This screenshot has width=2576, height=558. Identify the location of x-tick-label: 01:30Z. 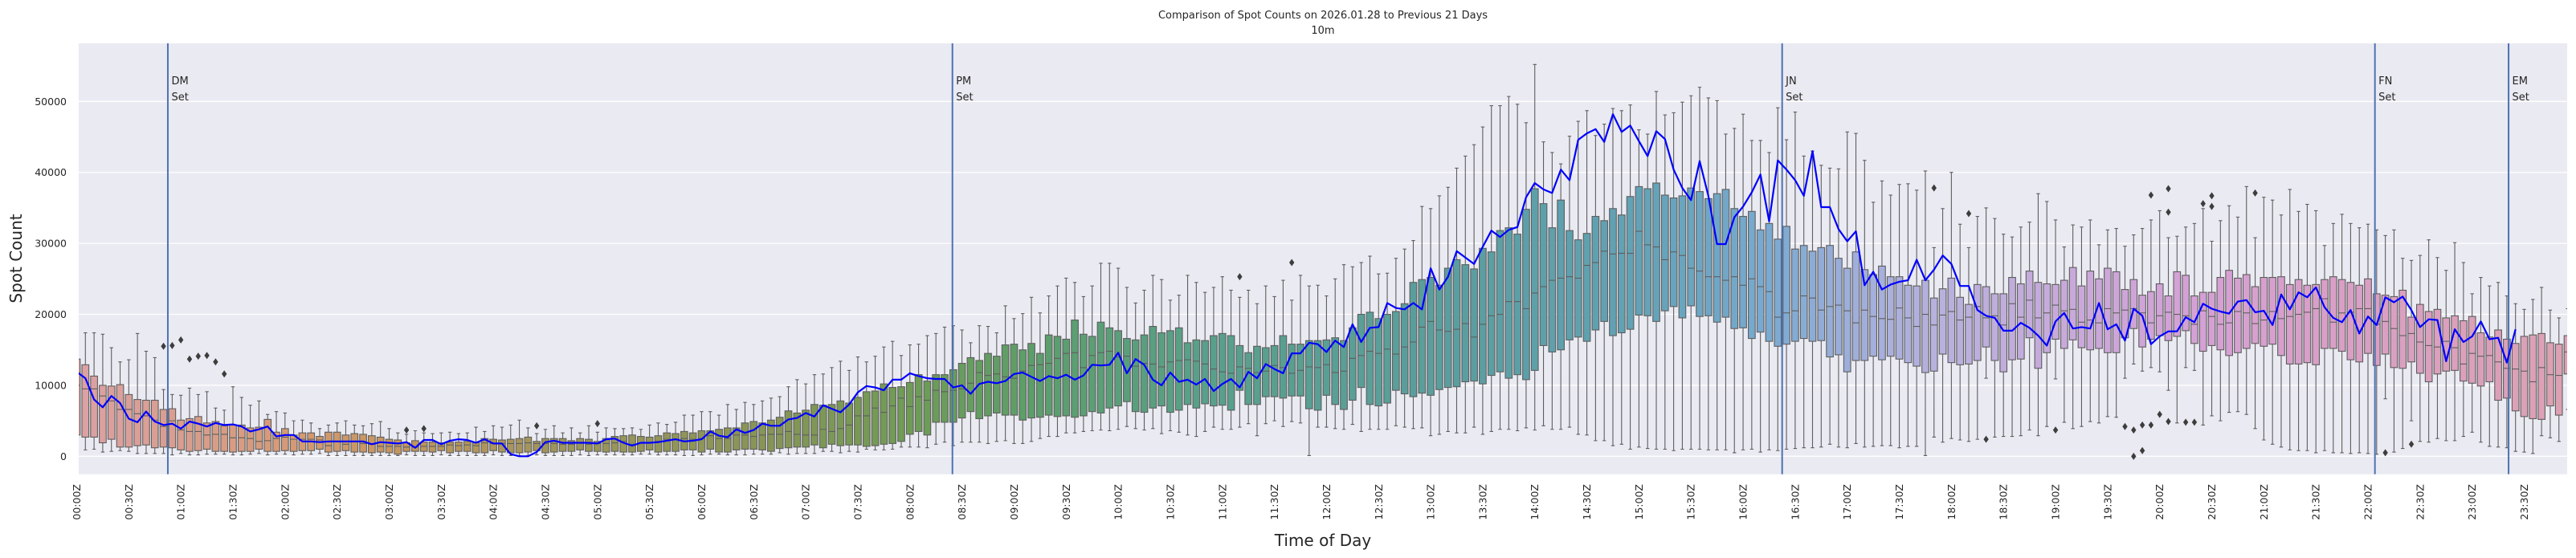
(233, 502).